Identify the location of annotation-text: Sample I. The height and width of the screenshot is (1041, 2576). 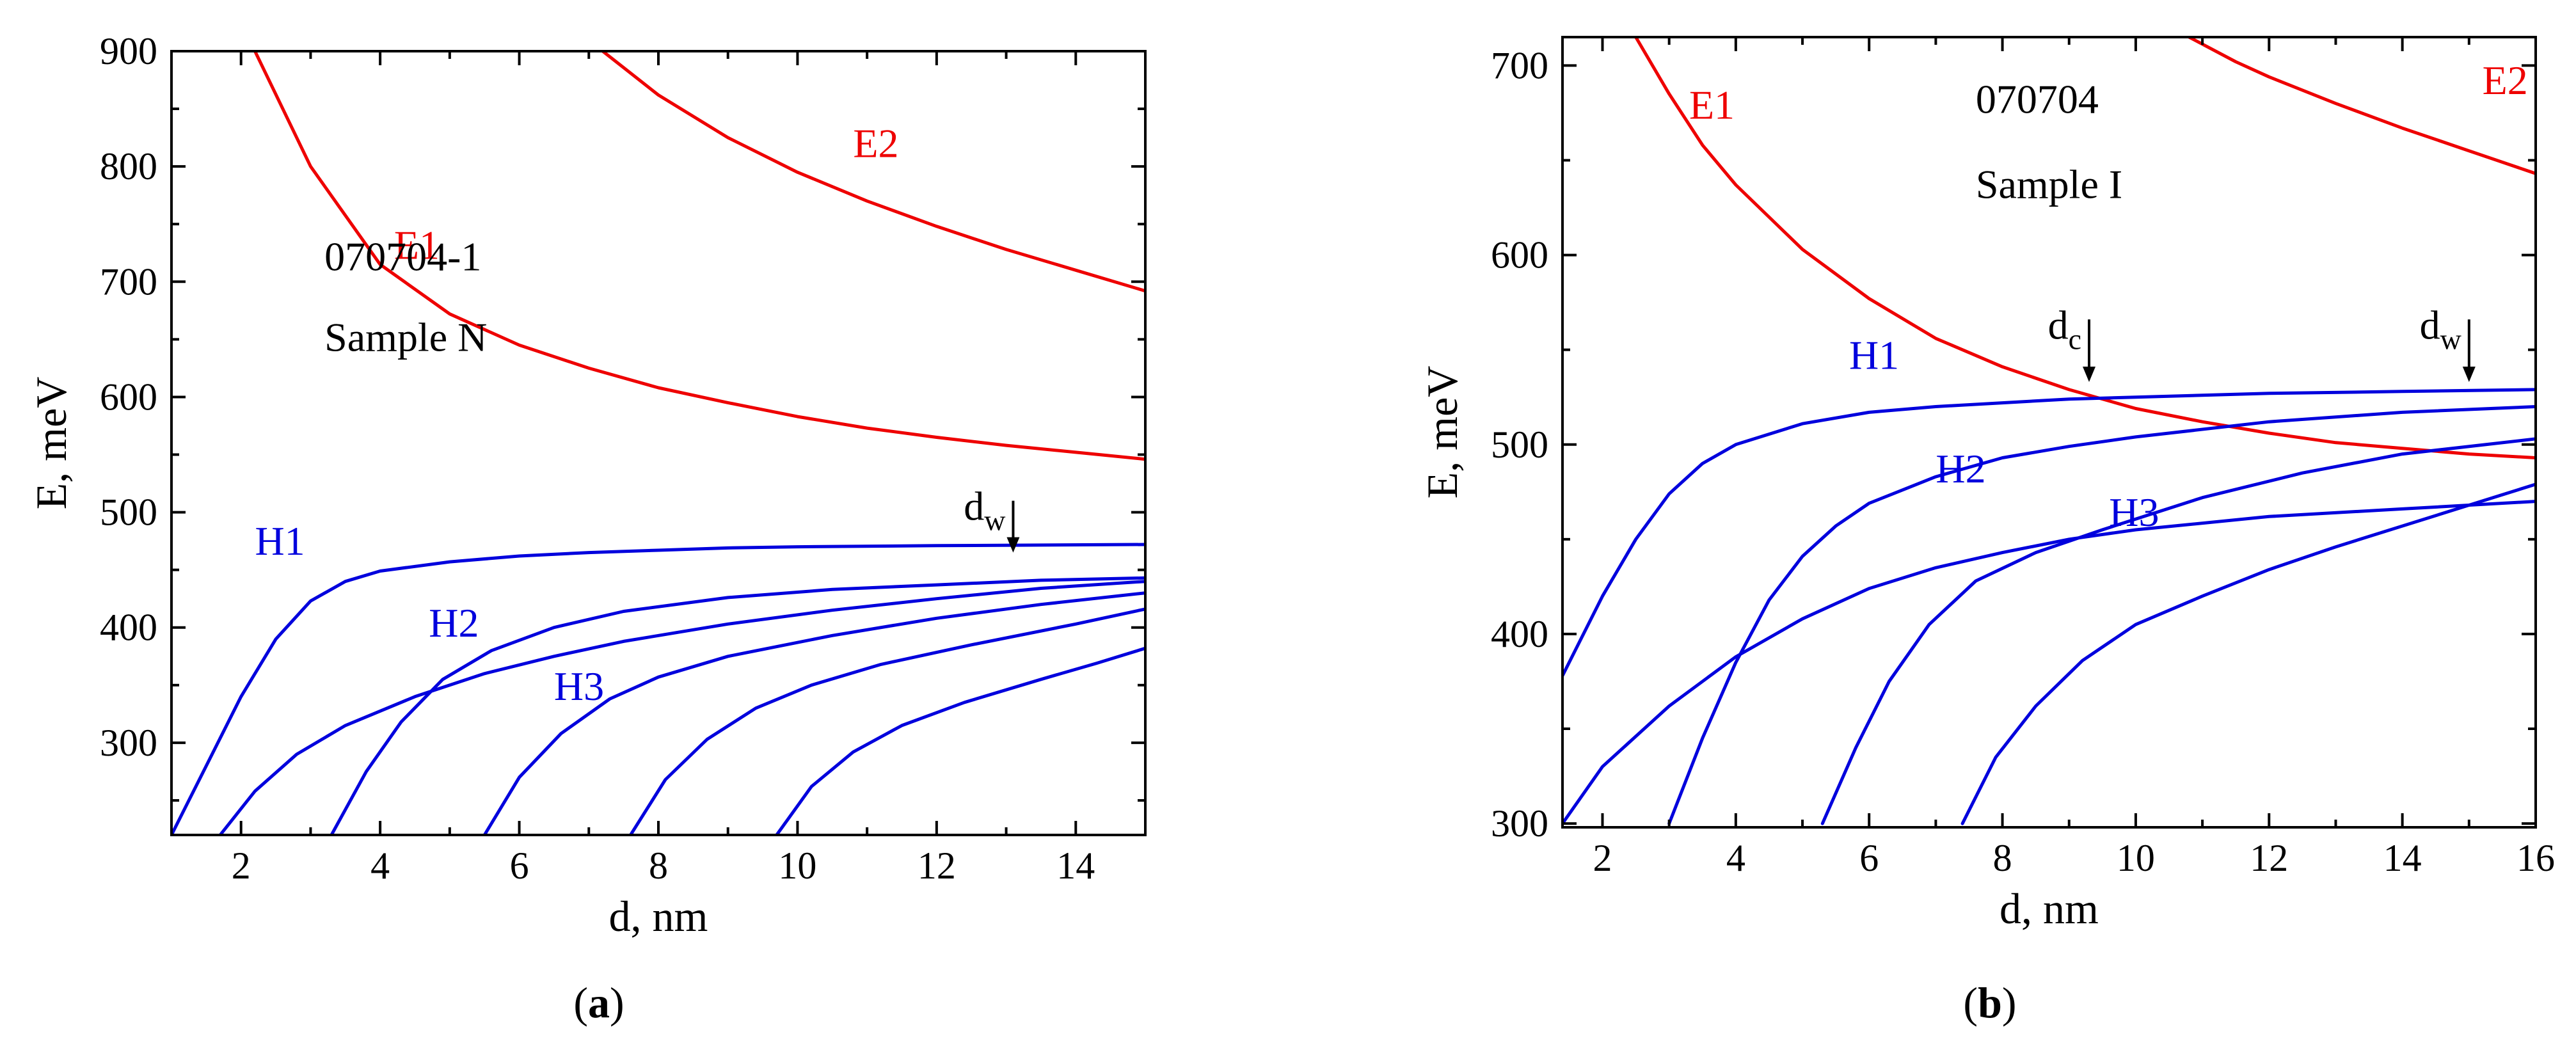
(2049, 185).